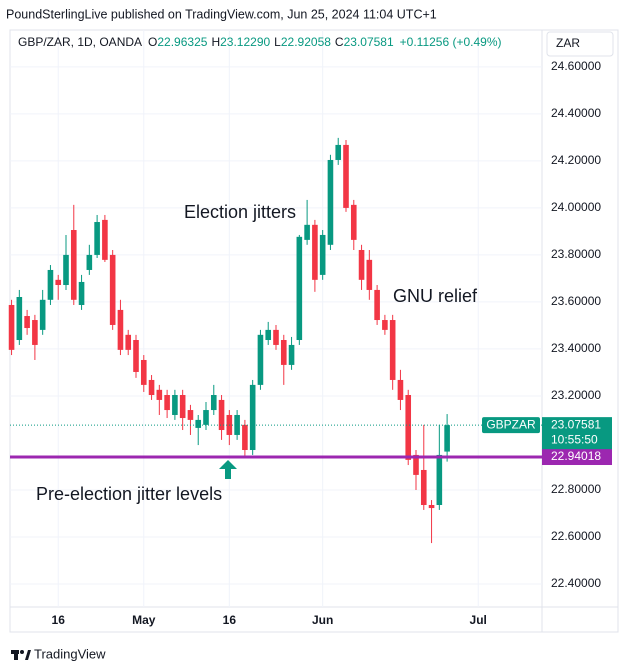 This screenshot has width=628, height=670. Describe the element at coordinates (568, 43) in the screenshot. I see `currency: ZAR` at that location.